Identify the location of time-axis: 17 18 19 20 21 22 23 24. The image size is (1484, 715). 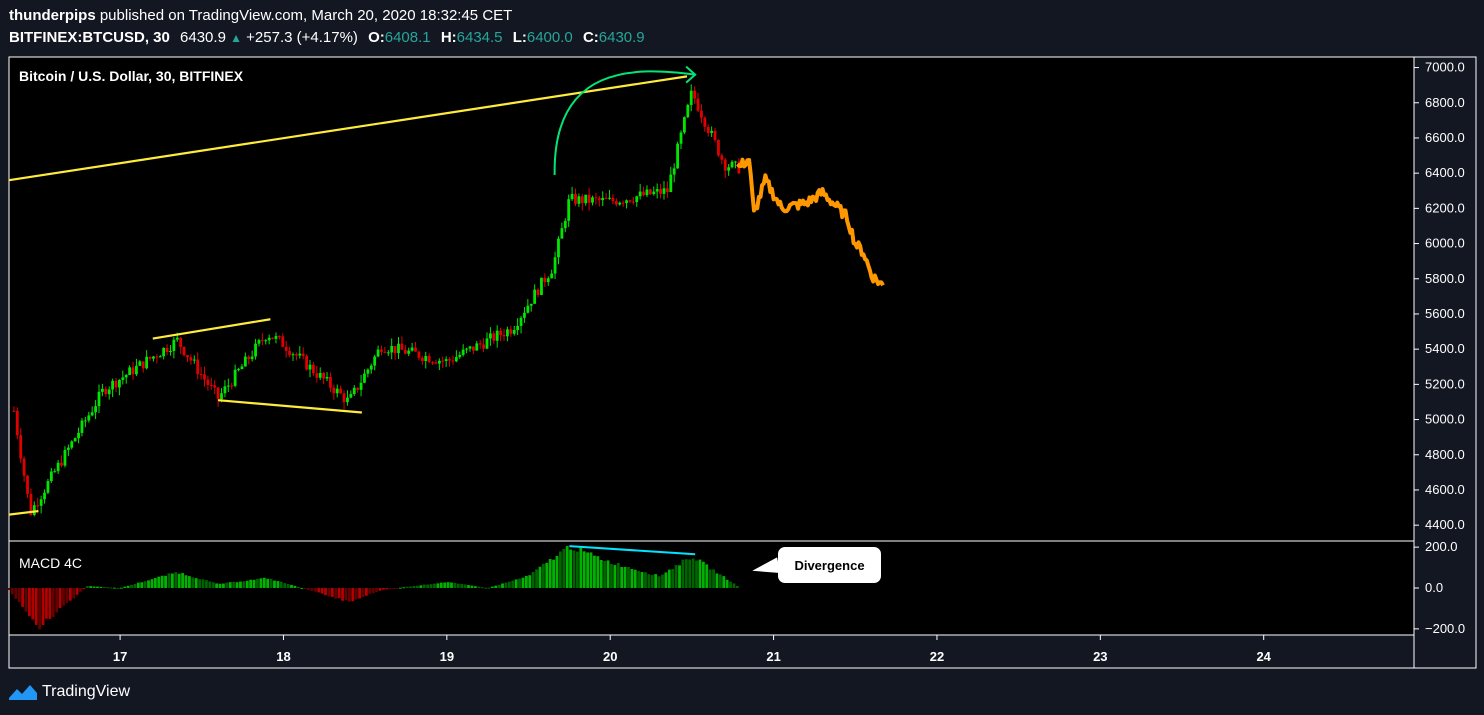
(692, 649).